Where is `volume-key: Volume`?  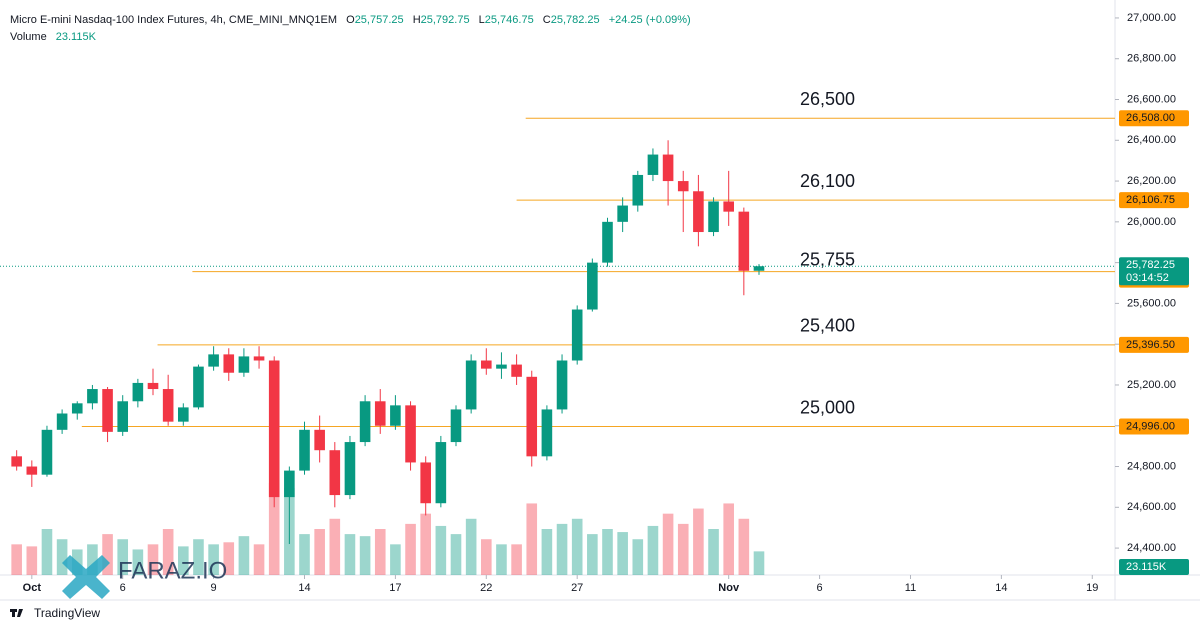 volume-key: Volume is located at coordinates (28, 37).